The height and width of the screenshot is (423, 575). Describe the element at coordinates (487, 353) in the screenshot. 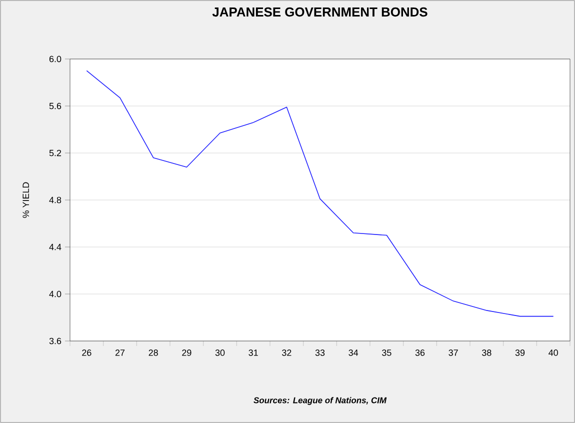

I see `x-tick-label: 38` at that location.